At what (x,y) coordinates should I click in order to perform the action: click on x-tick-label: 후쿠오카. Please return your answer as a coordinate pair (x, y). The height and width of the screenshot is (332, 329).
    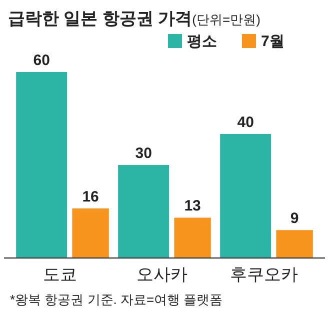
    Looking at the image, I should click on (264, 274).